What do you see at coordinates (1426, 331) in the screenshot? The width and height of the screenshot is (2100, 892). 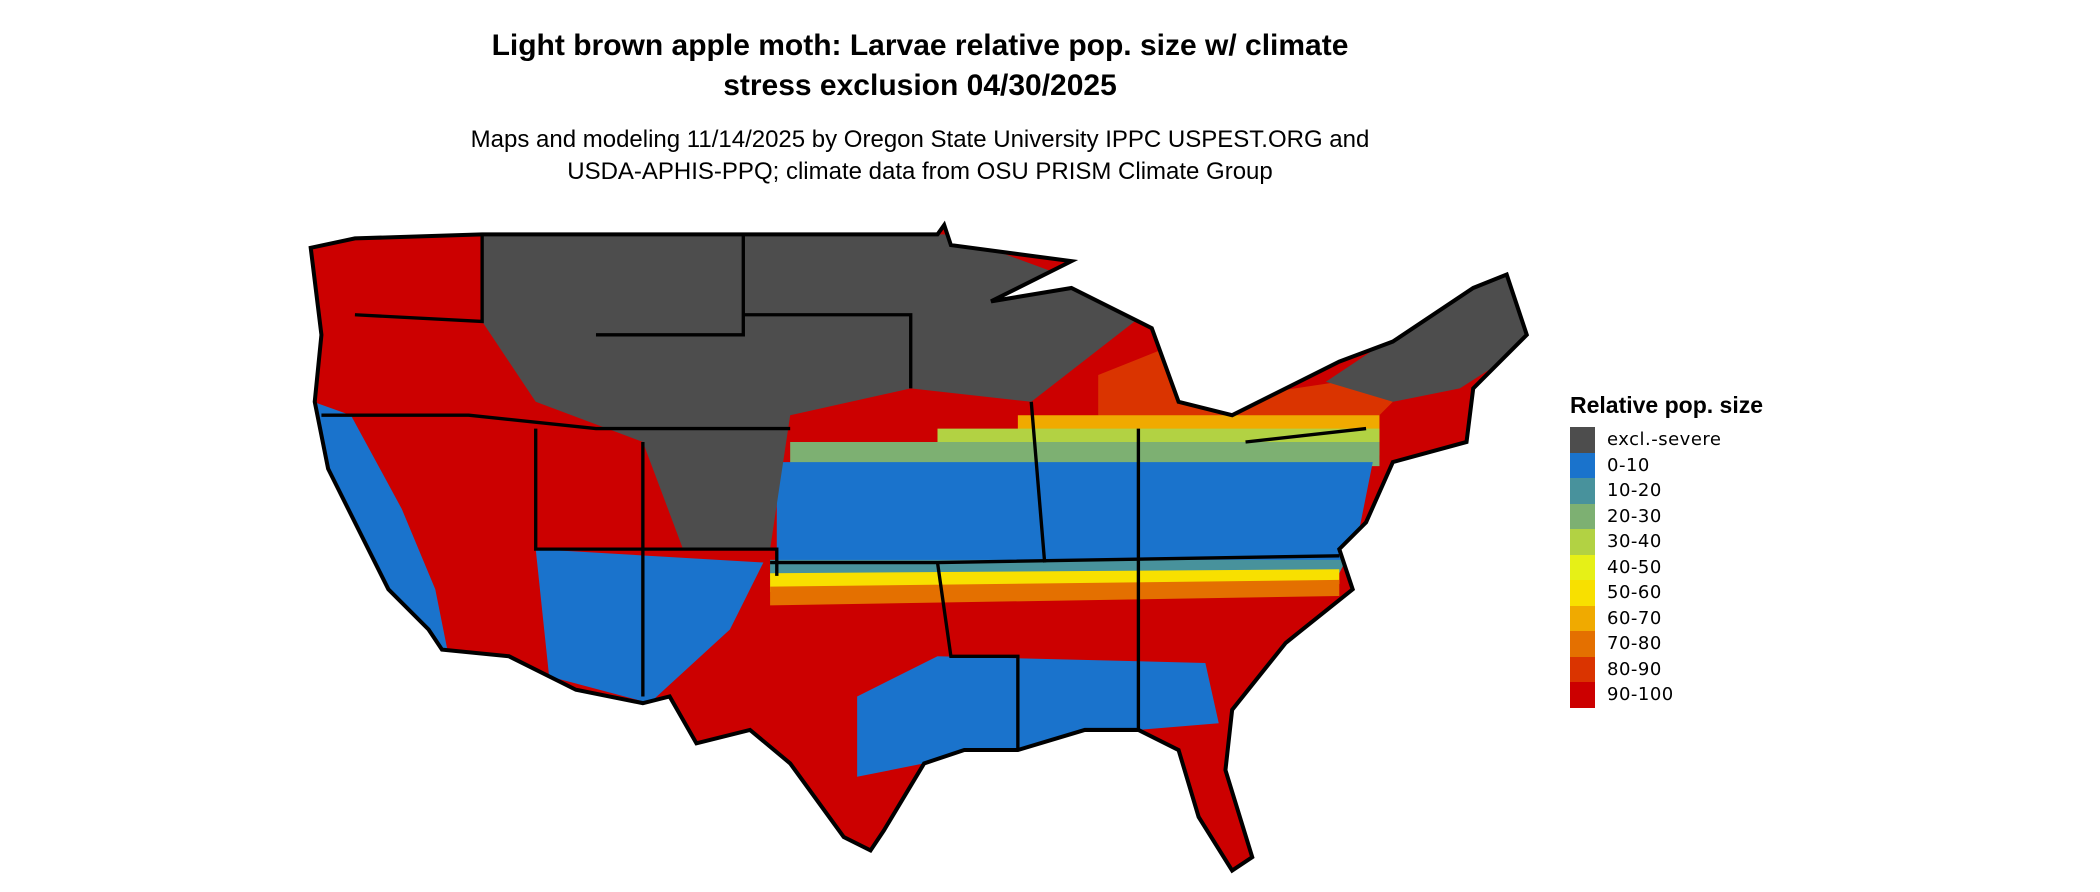 I see `region-excl-severe-northeast` at bounding box center [1426, 331].